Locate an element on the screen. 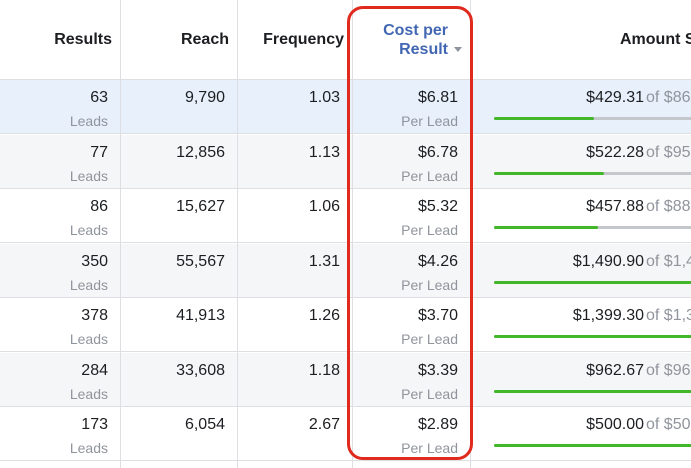  column-header-results: Results is located at coordinates (60, 40).